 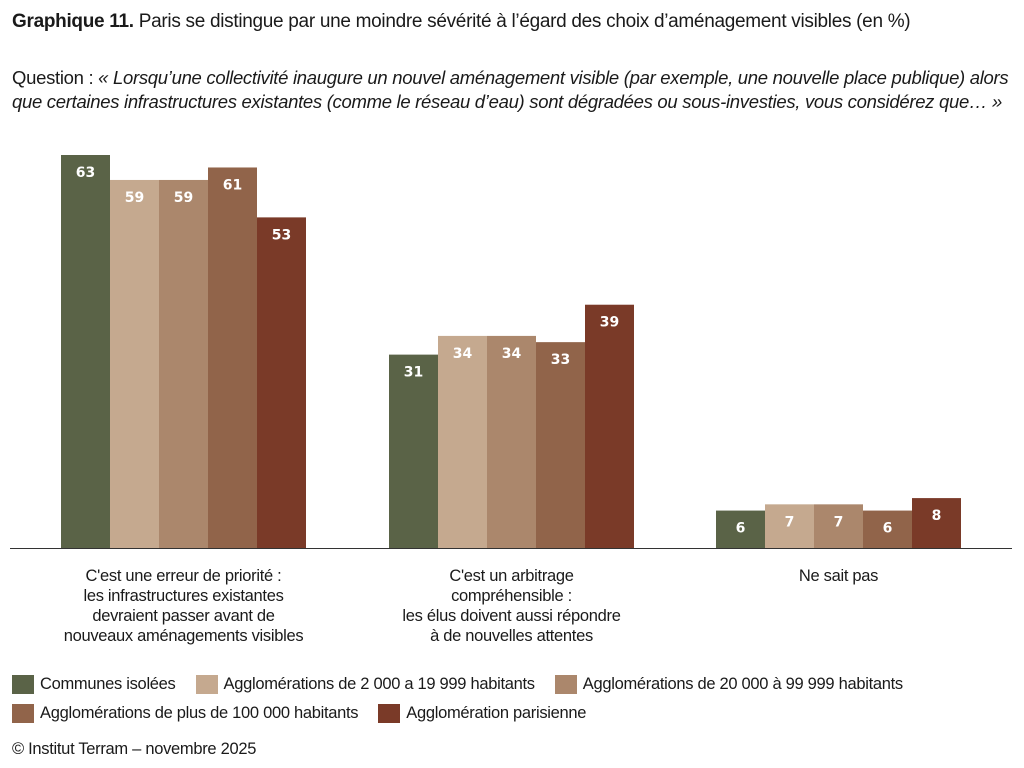 What do you see at coordinates (560, 360) in the screenshot?
I see `bar-value-label: 33` at bounding box center [560, 360].